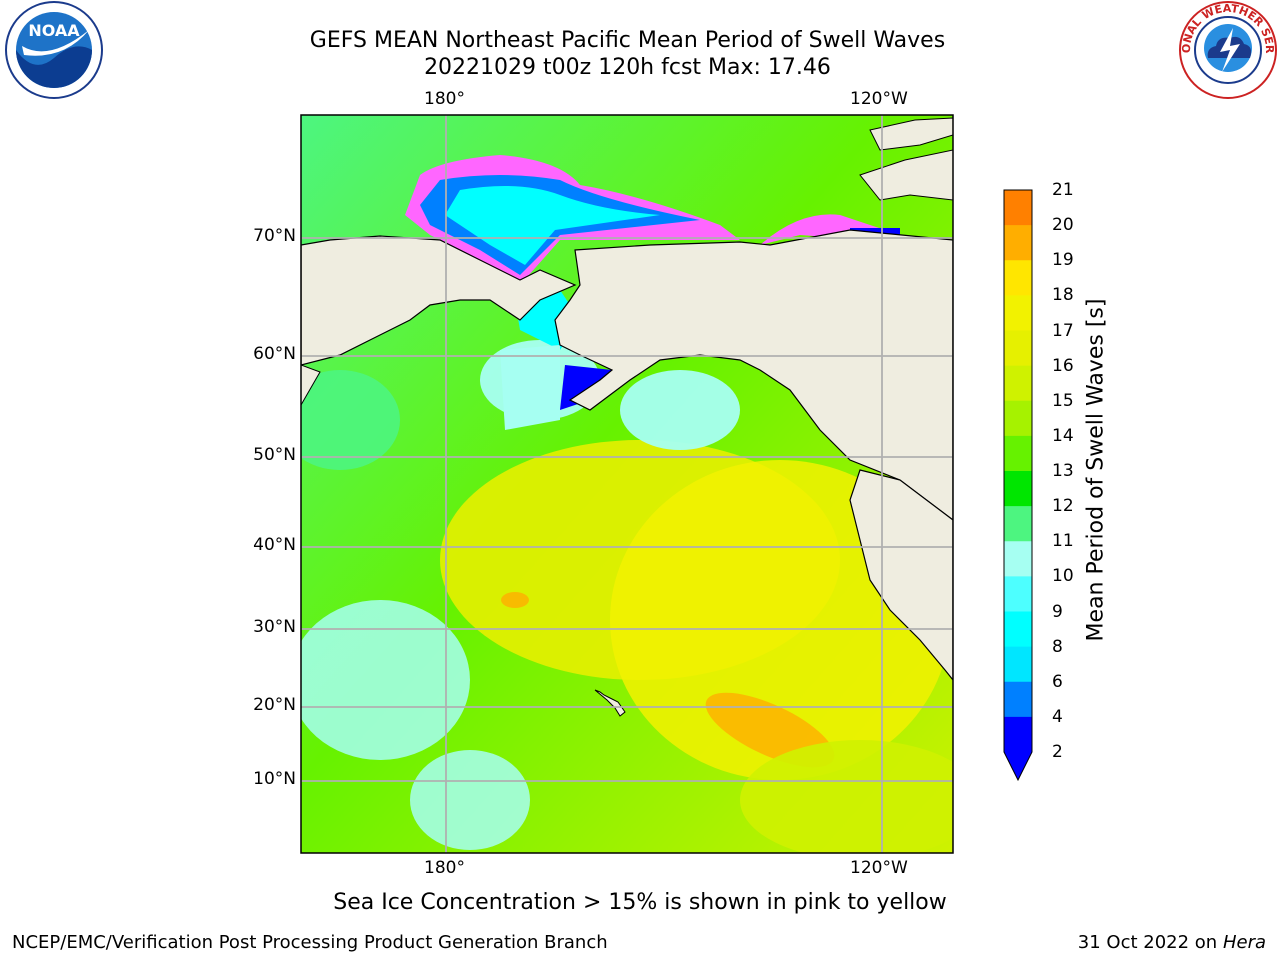 Image resolution: width=1280 pixels, height=960 pixels. Describe the element at coordinates (1057, 716) in the screenshot. I see `colorbar-tick-label: 4` at that location.